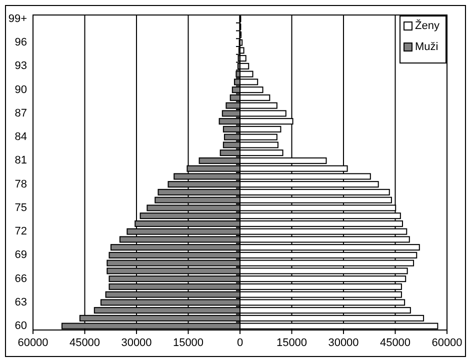 Image resolution: width=470 pixels, height=363 pixels. Describe the element at coordinates (20, 326) in the screenshot. I see `y-tick-label: 60` at that location.